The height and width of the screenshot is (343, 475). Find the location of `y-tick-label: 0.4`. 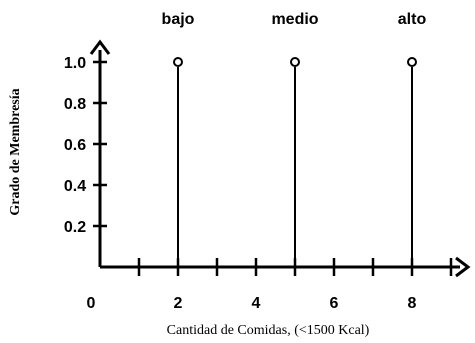

y-tick-label: 0.4 is located at coordinates (75, 186).